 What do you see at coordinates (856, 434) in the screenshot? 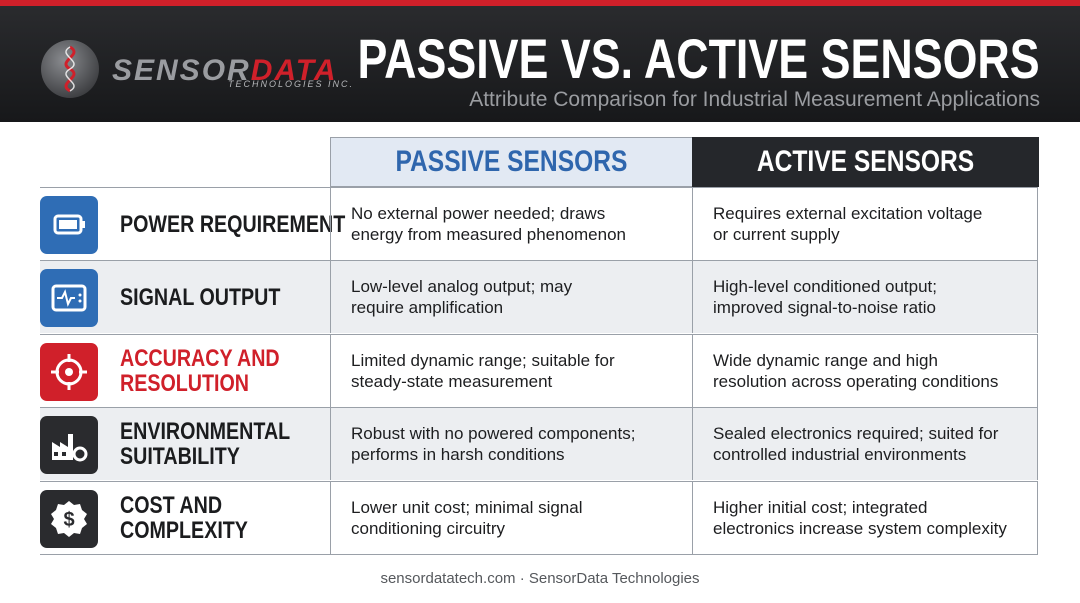
I see `text-line: Sealed electronics required; suited for` at bounding box center [856, 434].